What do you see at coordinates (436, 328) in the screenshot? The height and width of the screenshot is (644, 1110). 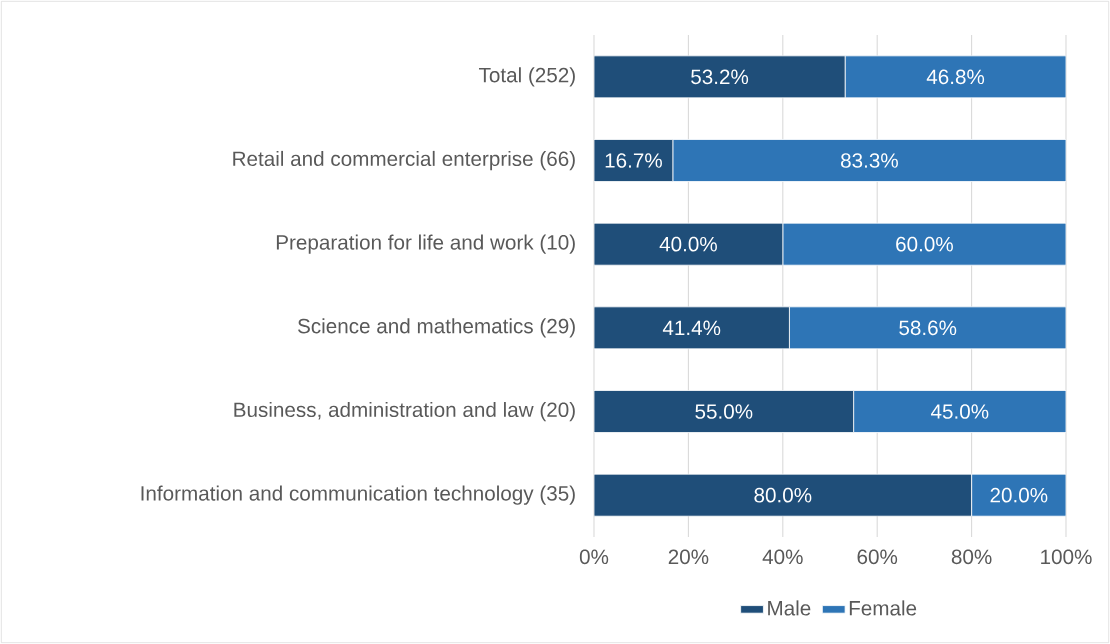 I see `y-tick-label: Science and mathematics (29)` at bounding box center [436, 328].